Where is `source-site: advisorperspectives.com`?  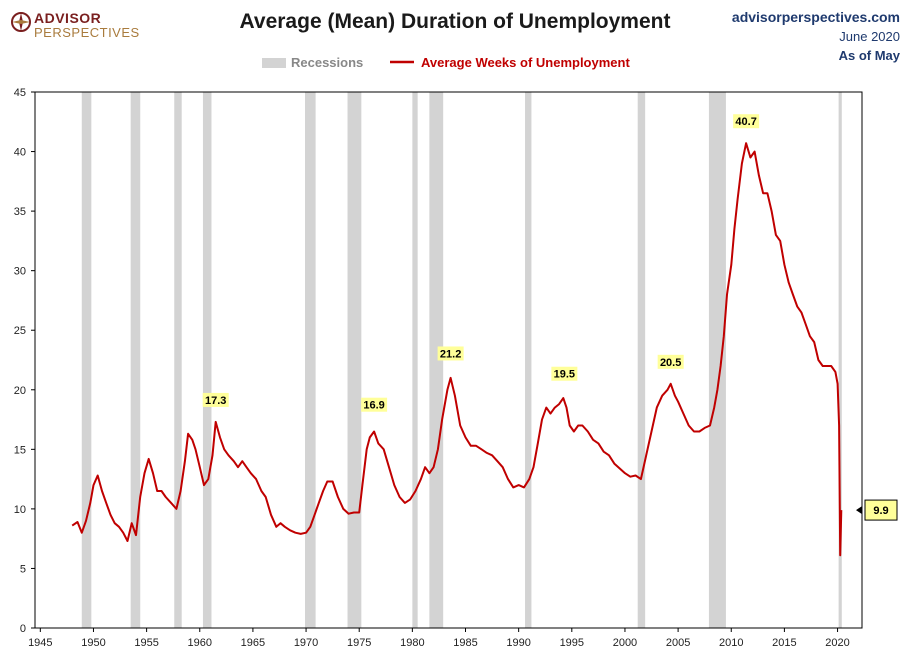
source-site: advisorperspectives.com is located at coordinates (815, 17).